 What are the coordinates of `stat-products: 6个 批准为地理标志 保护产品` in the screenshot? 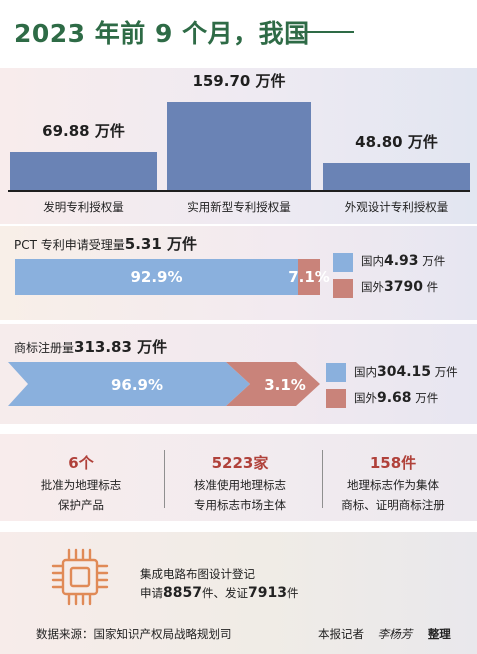 It's located at (81, 482).